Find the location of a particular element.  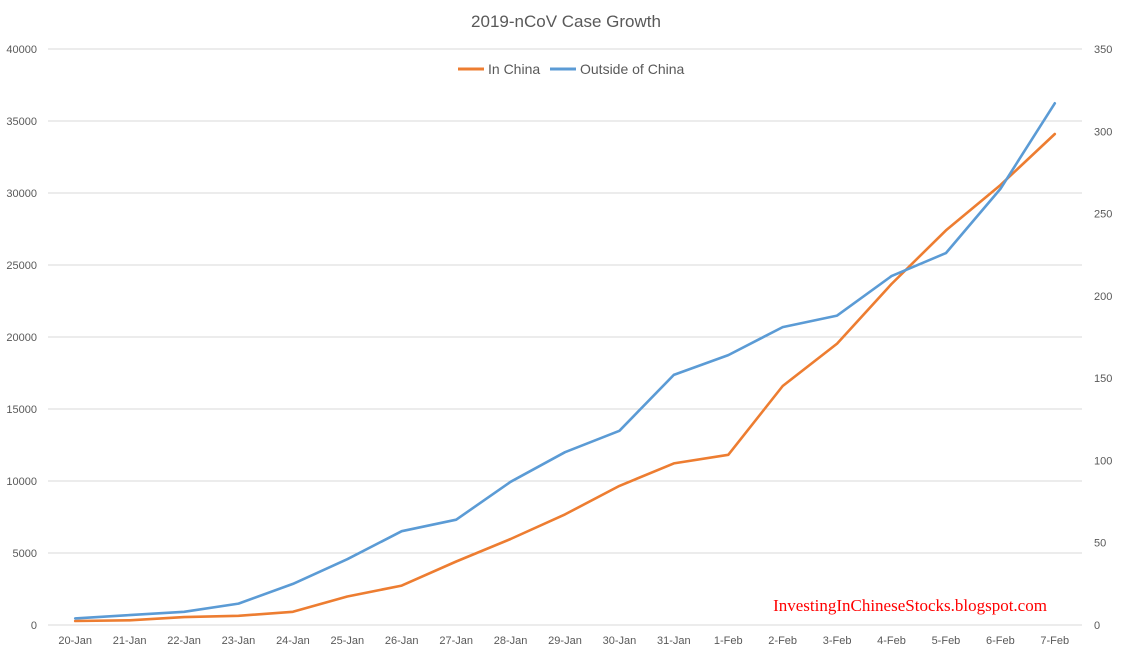

right-axis-tick-label: 200 is located at coordinates (1103, 297).